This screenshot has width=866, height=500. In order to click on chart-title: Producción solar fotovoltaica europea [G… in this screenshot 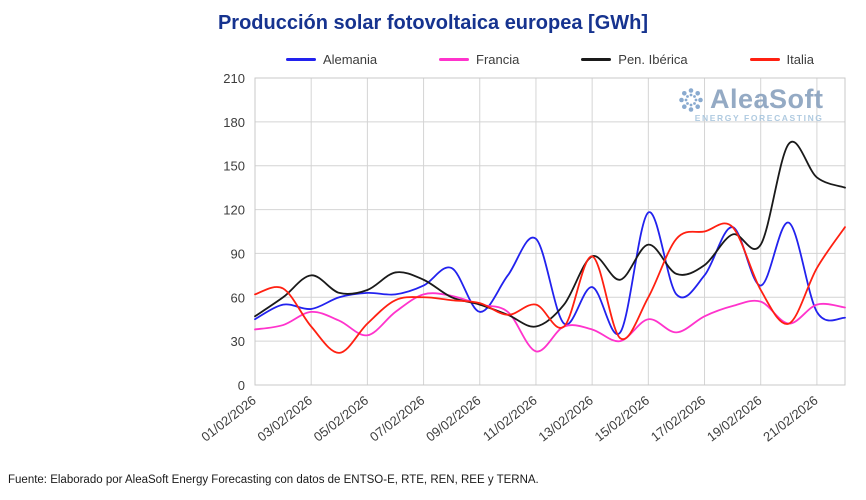, I will do `click(433, 23)`.